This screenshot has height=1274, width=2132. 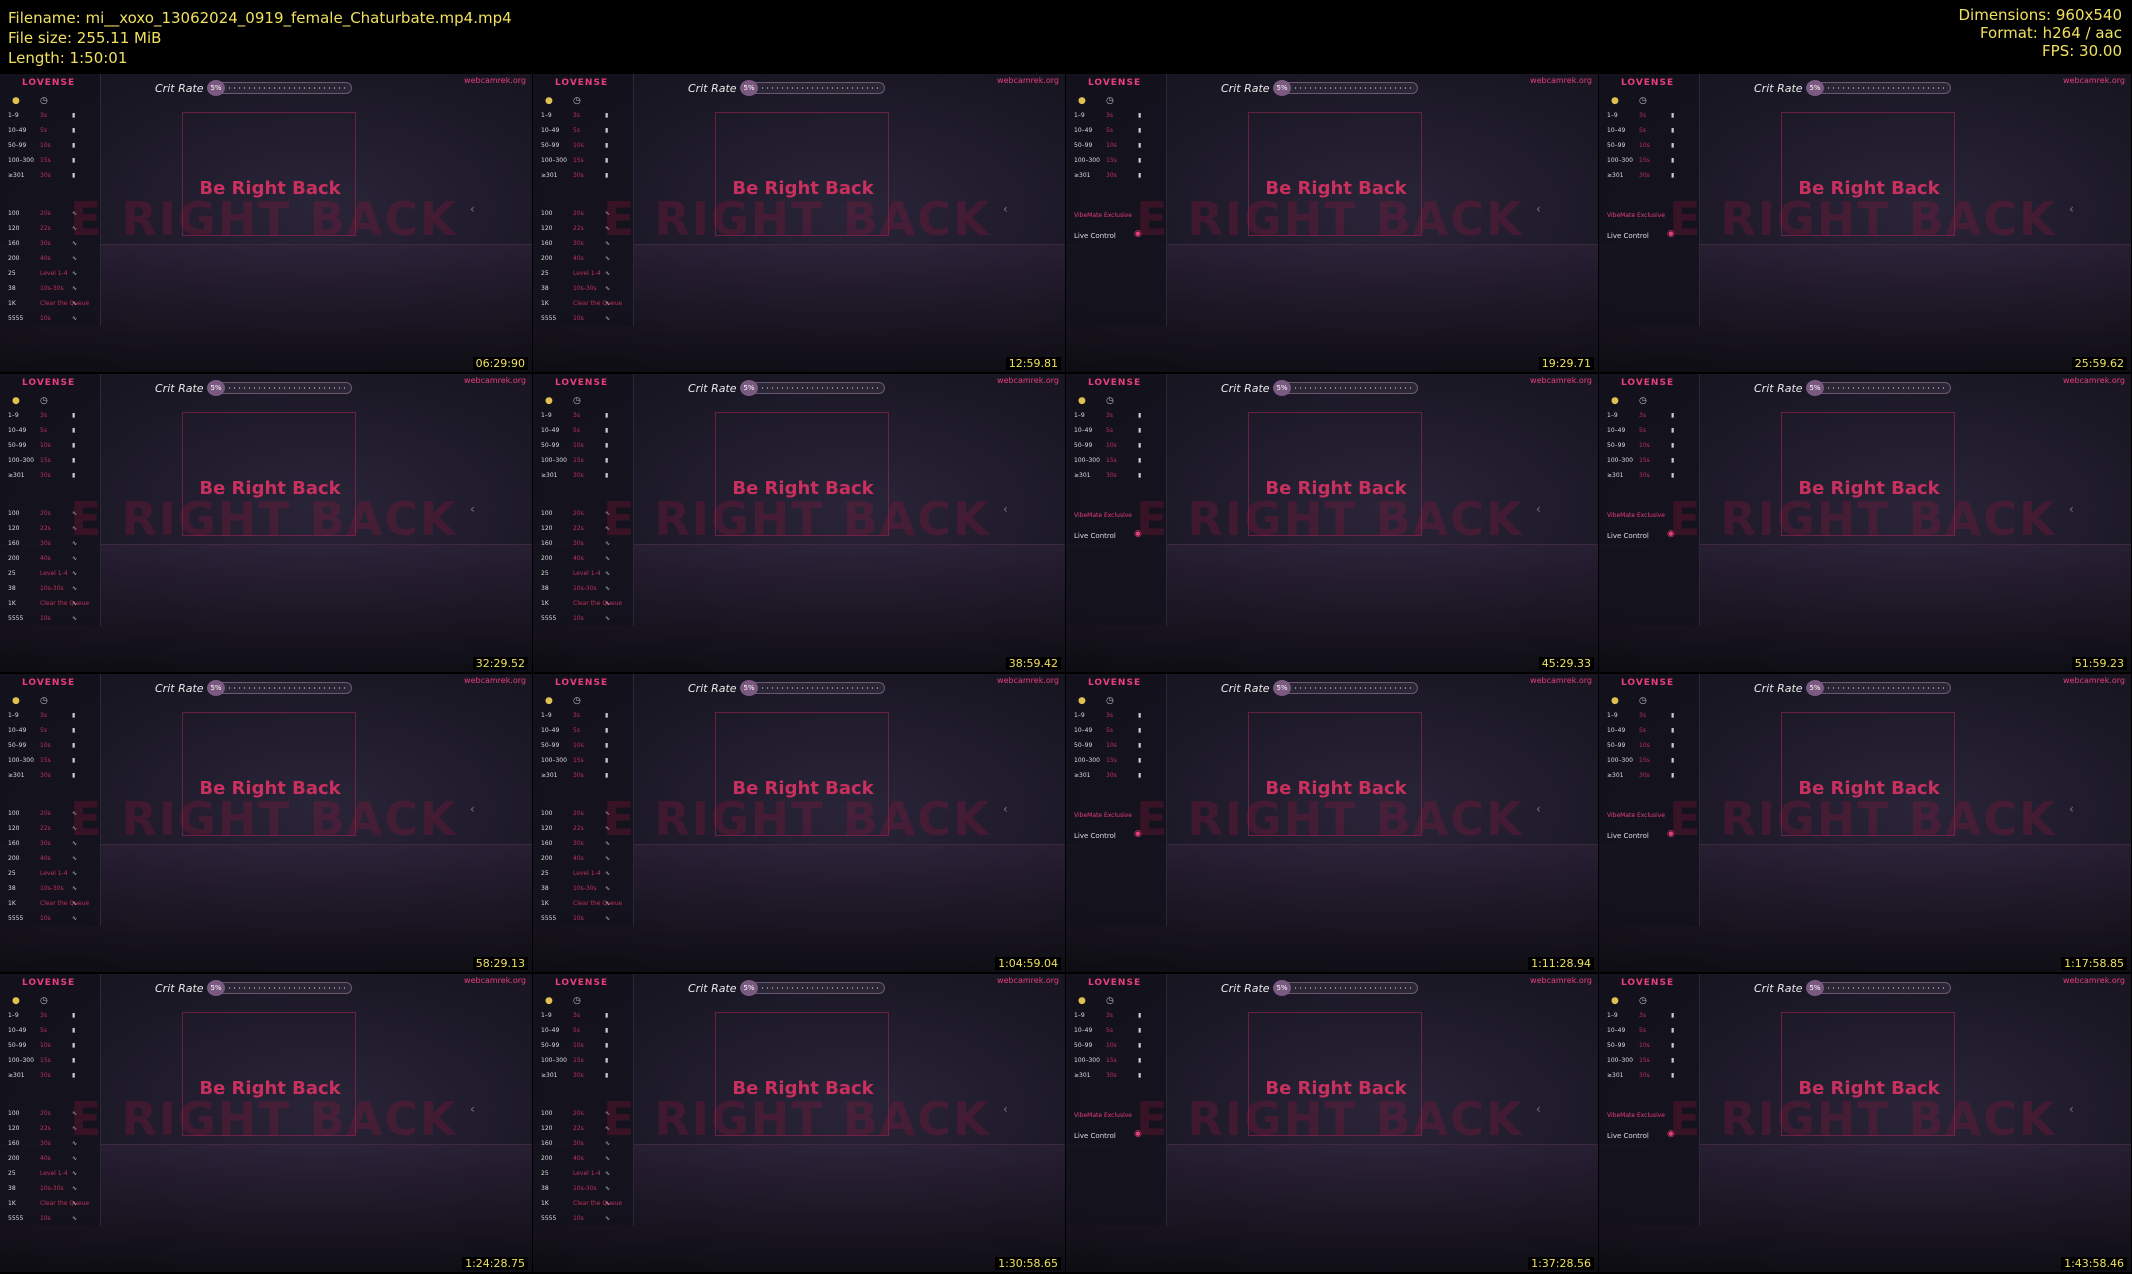 I want to click on lovense-logo: LOVENSE, so click(x=1115, y=683).